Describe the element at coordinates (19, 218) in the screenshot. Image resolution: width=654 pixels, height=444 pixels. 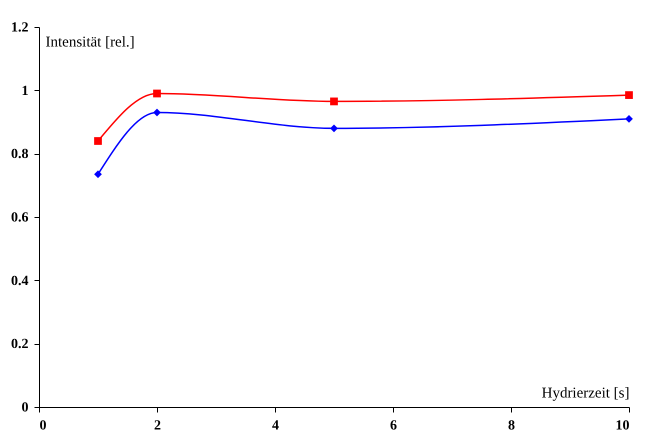
I see `y-tick-label: 0.6` at that location.